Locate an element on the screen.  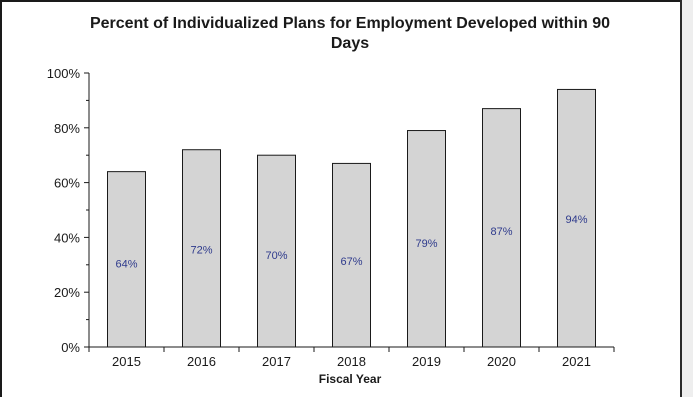
x-tick-label: 2019 is located at coordinates (426, 361).